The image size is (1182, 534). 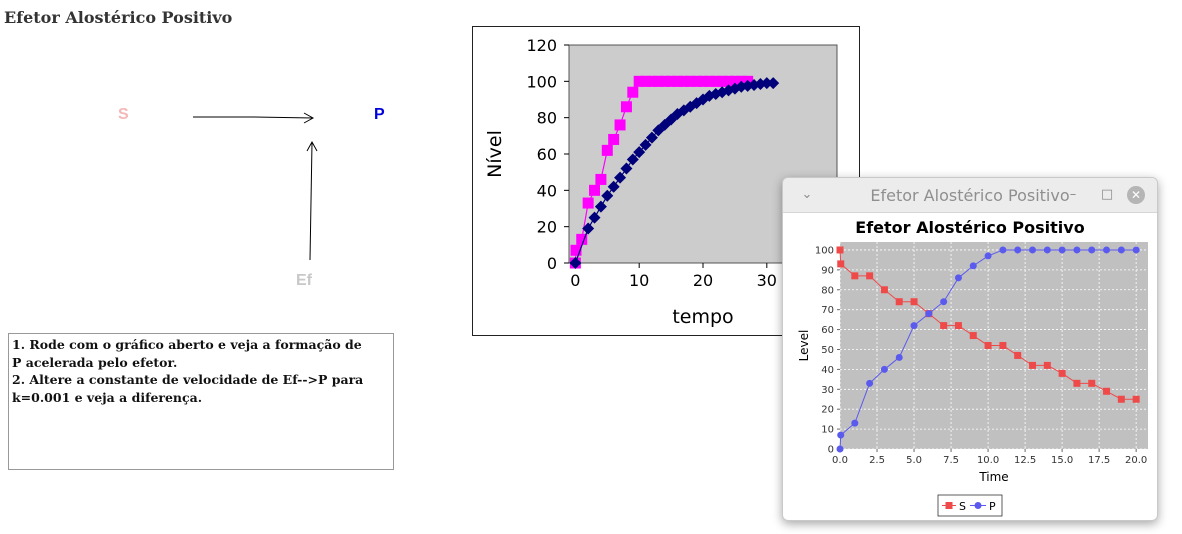 What do you see at coordinates (877, 460) in the screenshot?
I see `x-tick-label: 2.5` at bounding box center [877, 460].